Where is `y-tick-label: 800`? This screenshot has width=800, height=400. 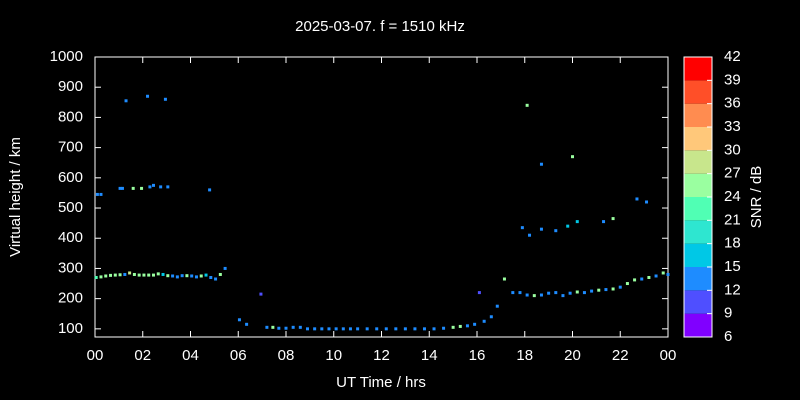 y-tick-label: 800 is located at coordinates (70, 116).